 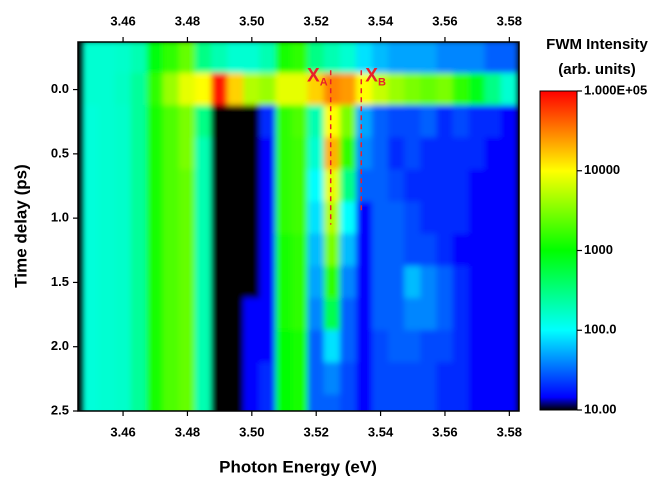 I want to click on y-tick-label: 0.0, so click(x=60, y=88).